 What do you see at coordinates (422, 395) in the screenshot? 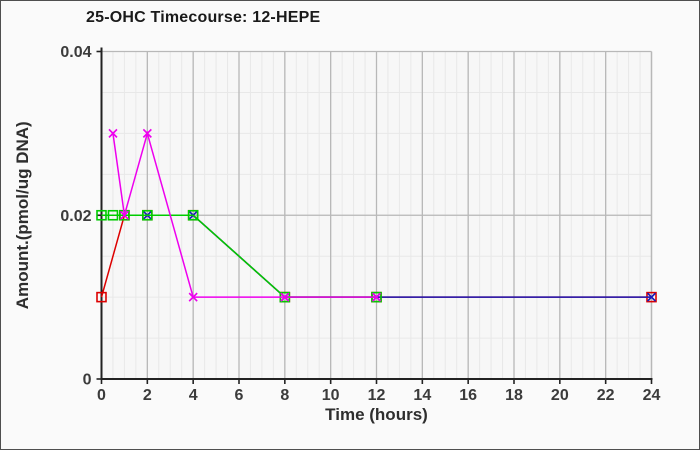
I see `x-tick-label: 14` at bounding box center [422, 395].